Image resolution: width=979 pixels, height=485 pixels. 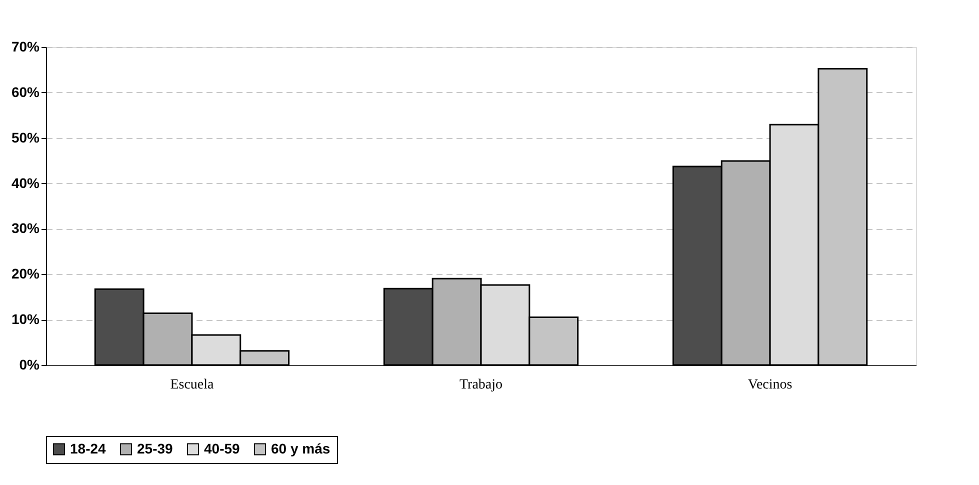 What do you see at coordinates (300, 448) in the screenshot?
I see `legend-label: 60 y más` at bounding box center [300, 448].